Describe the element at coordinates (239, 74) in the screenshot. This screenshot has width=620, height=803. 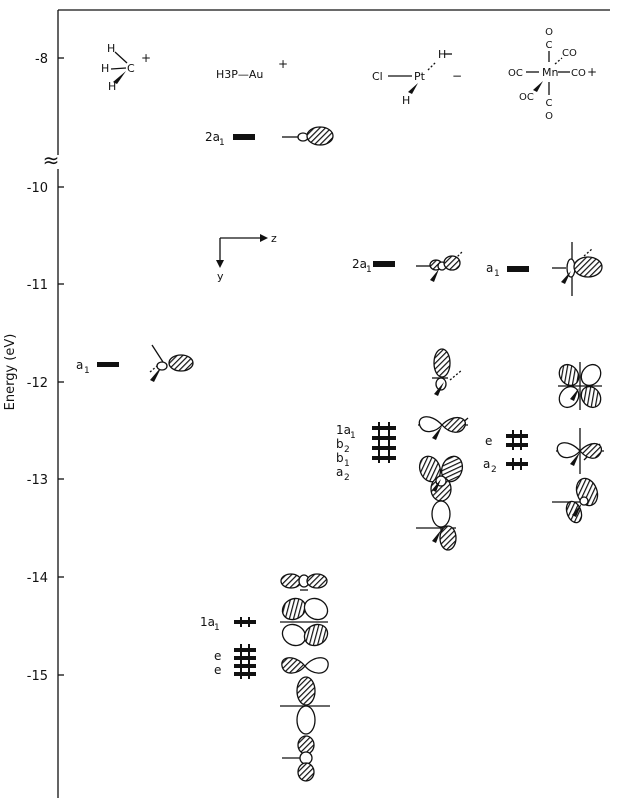
I see `fragment-formula: H3P—Au` at that location.